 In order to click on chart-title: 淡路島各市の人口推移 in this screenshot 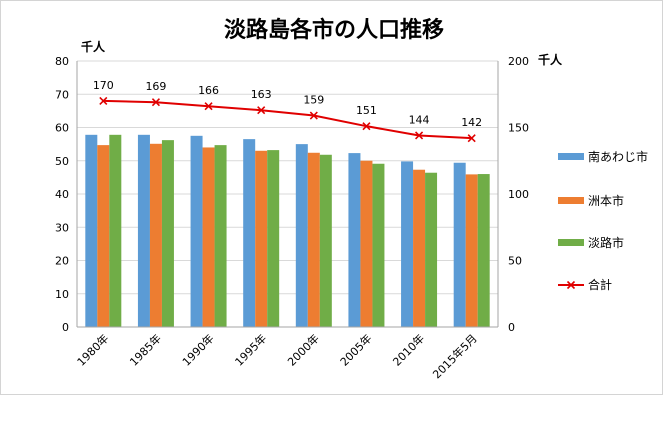, I will do `click(334, 30)`.